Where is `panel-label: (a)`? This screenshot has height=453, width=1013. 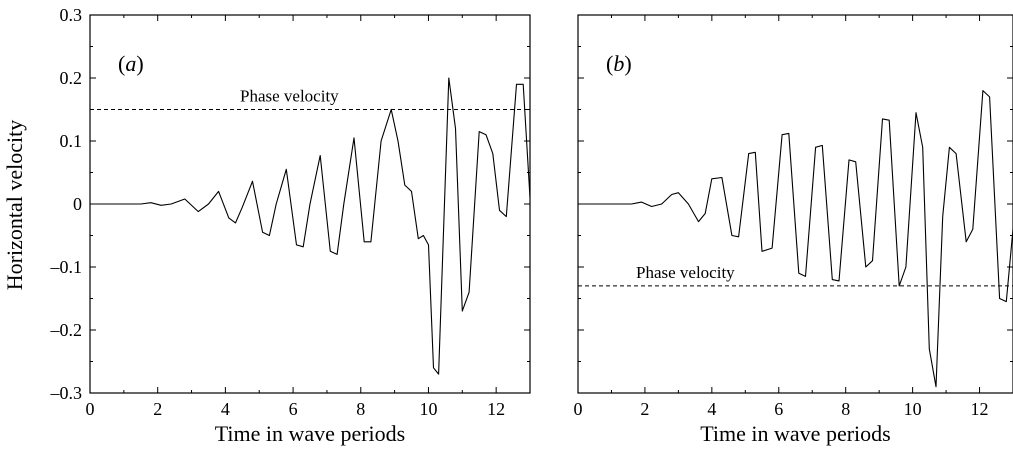 panel-label: (a) is located at coordinates (131, 63).